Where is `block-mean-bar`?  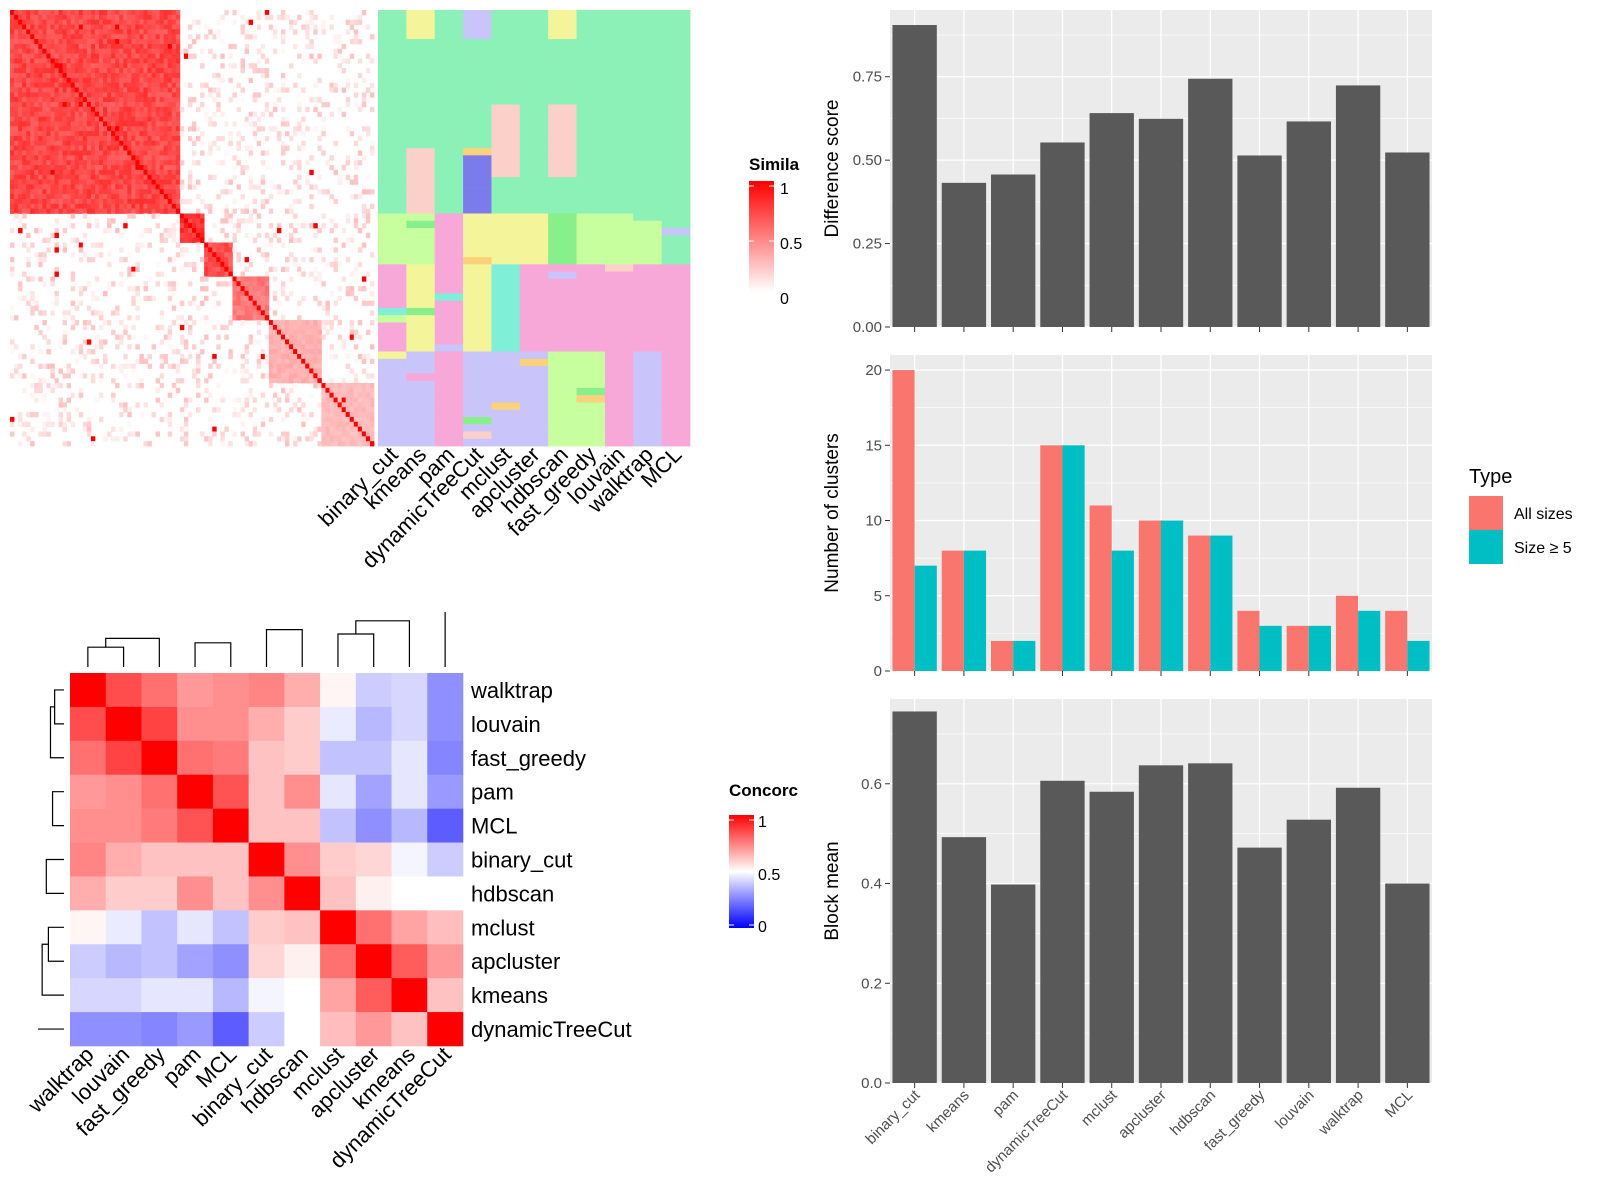 block-mean-bar is located at coordinates (964, 960).